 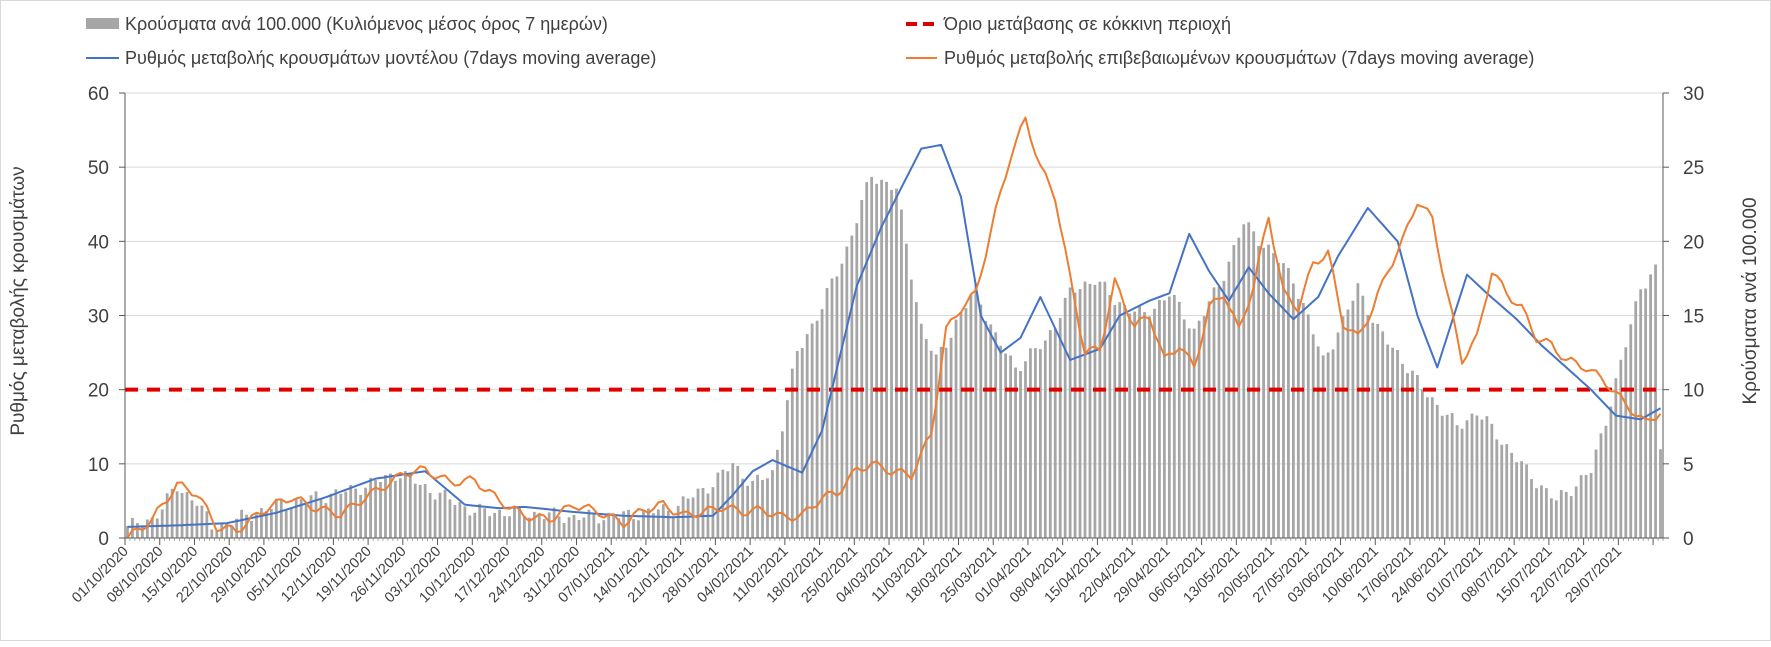 What do you see at coordinates (1750, 300) in the screenshot?
I see `y-right-axis-label: Κρούσματα ανά 100.000` at bounding box center [1750, 300].